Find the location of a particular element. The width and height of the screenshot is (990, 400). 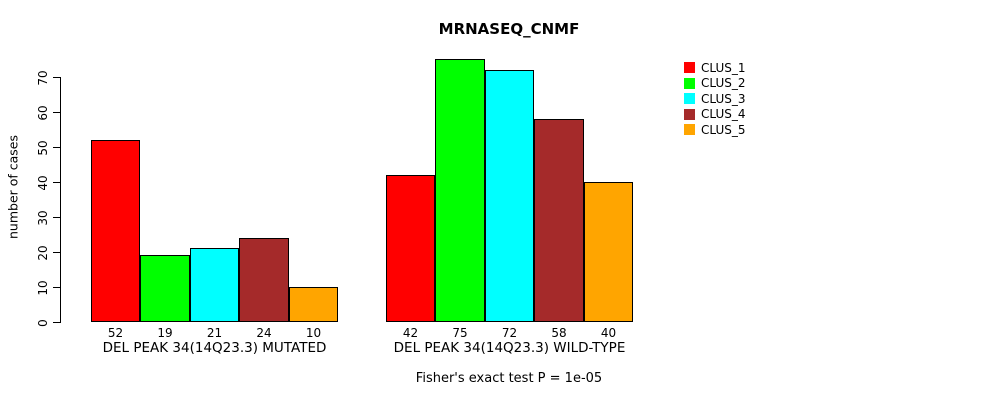

legend-item-clus_5: CLUS_5 is located at coordinates (715, 129).